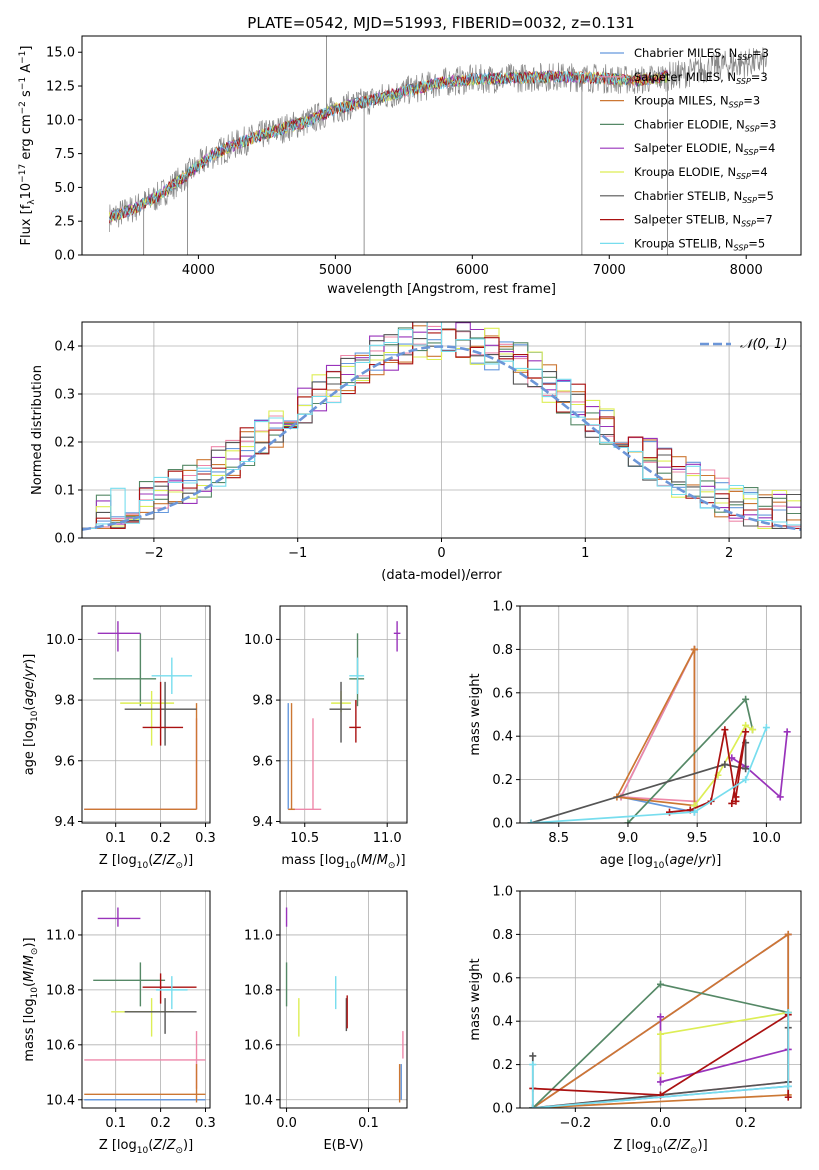 Image resolution: width=819 pixels, height=1170 pixels. Describe the element at coordinates (763, 344) in the screenshot. I see `gaussian-legend-label: 𝒩(0, 1)` at that location.